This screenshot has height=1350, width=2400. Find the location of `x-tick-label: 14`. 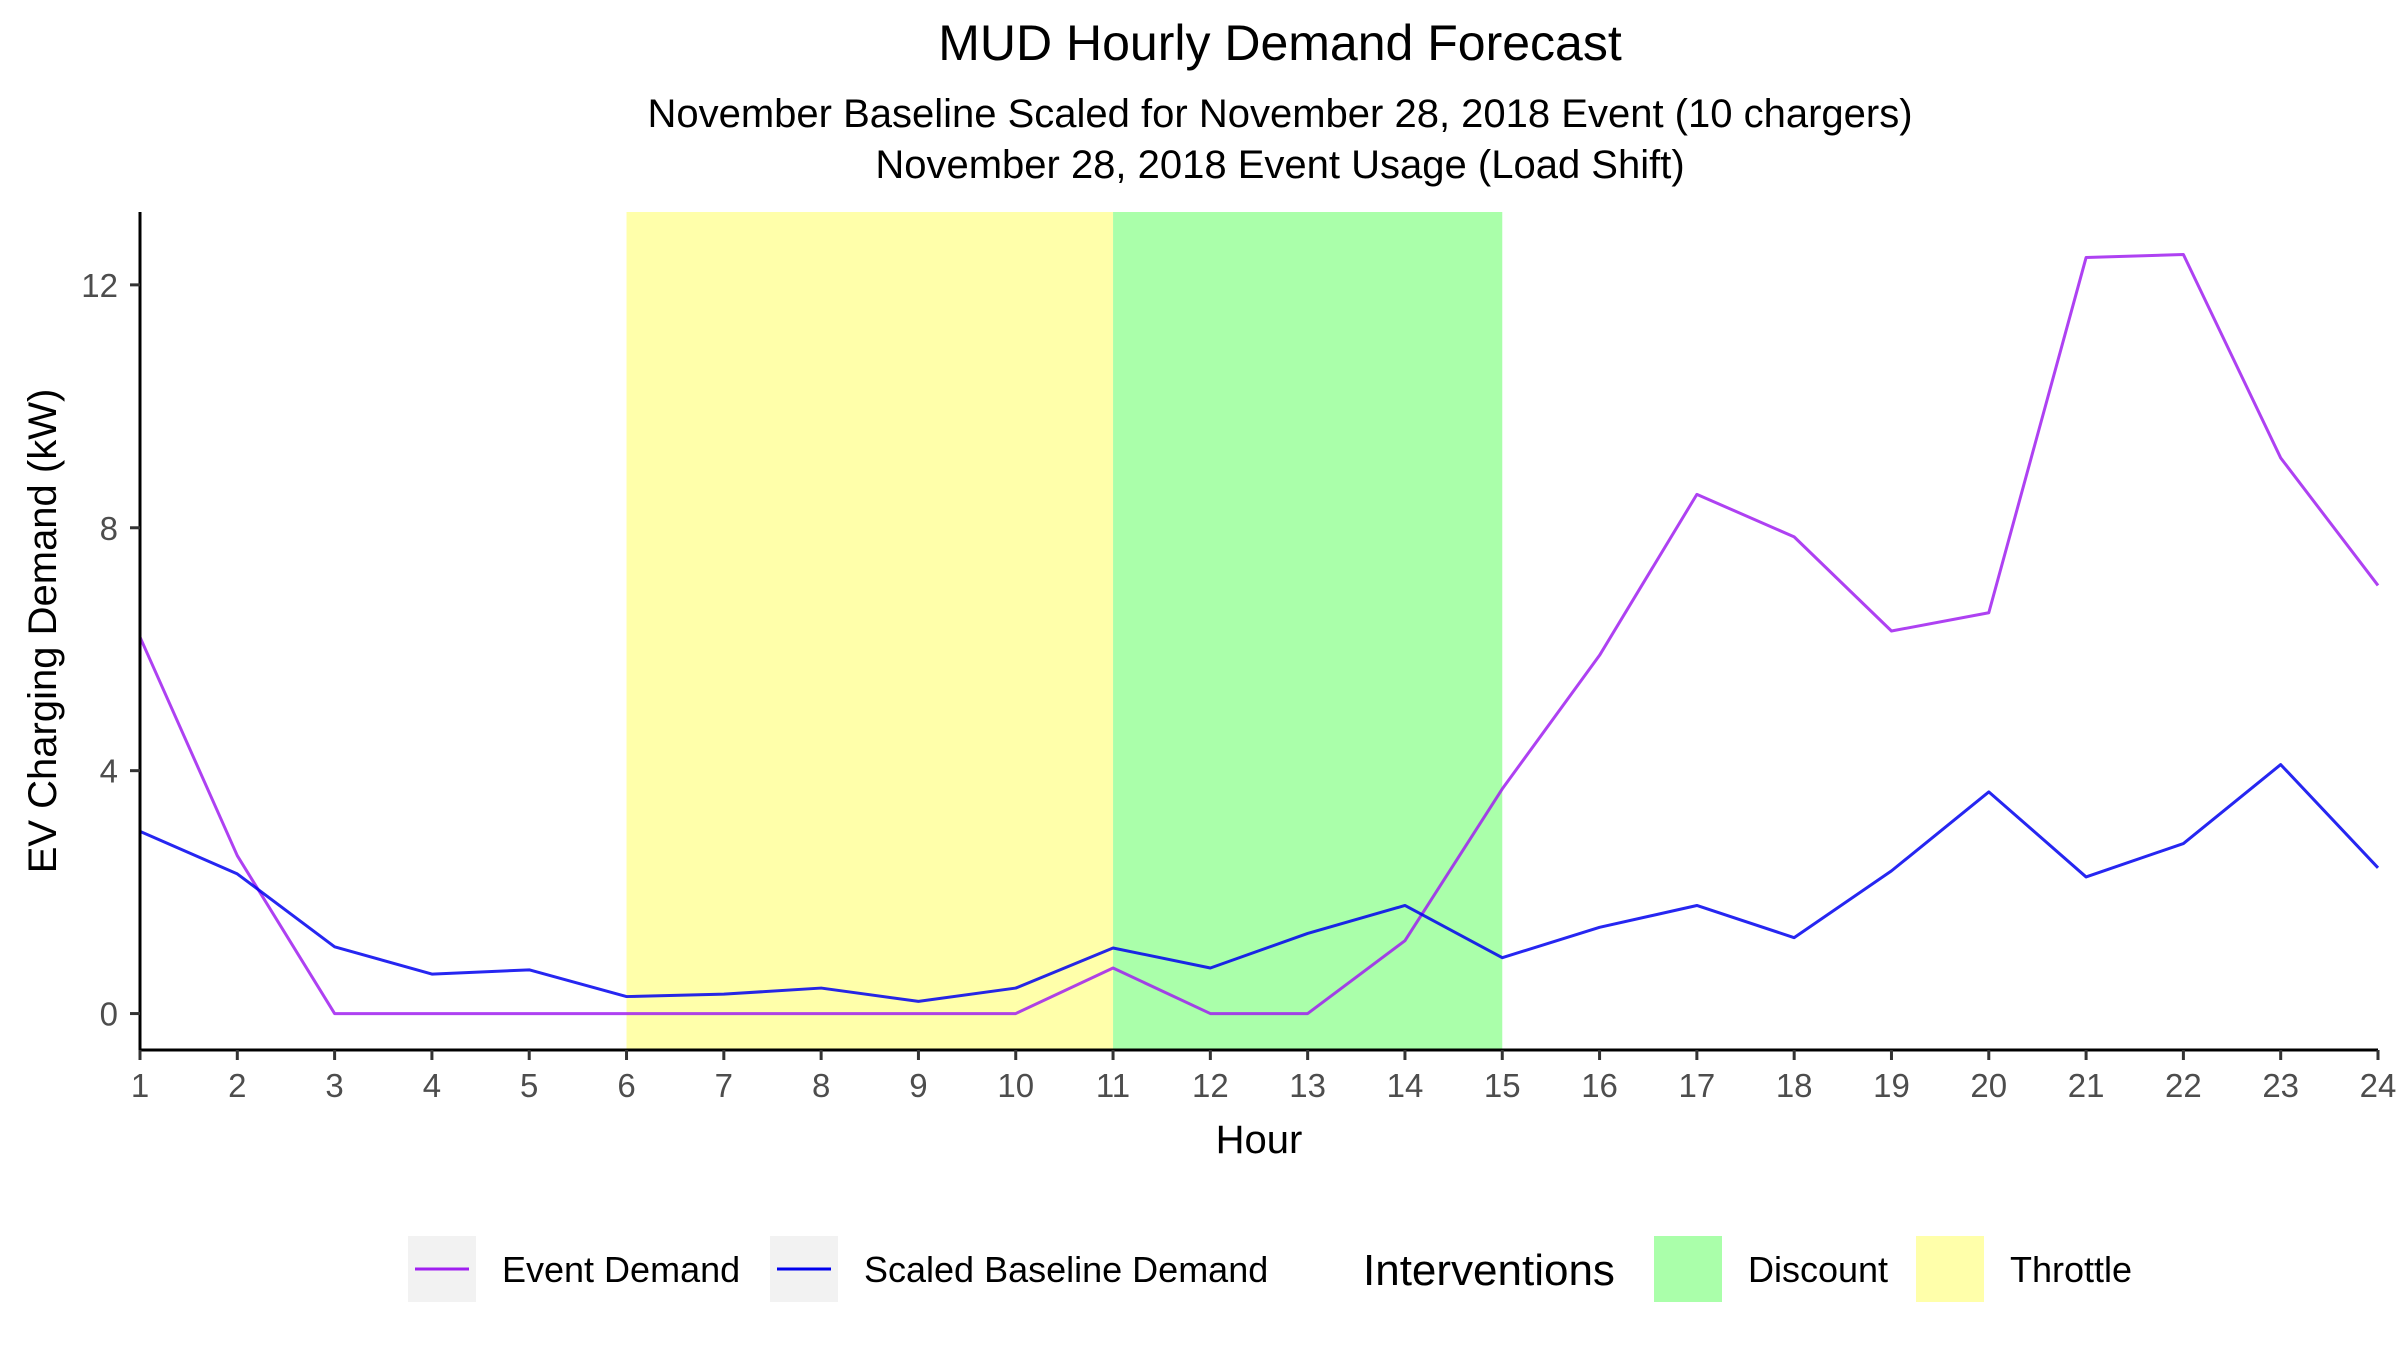

x-tick-label: 14 is located at coordinates (1405, 1085).